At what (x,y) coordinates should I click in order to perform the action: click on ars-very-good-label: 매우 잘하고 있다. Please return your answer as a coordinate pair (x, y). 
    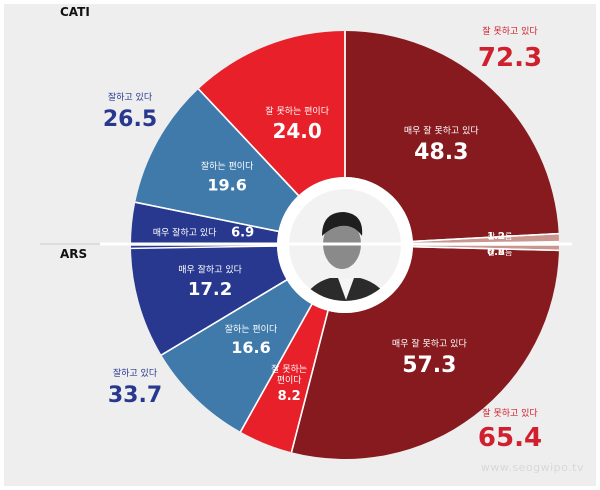
    Looking at the image, I should click on (210, 269).